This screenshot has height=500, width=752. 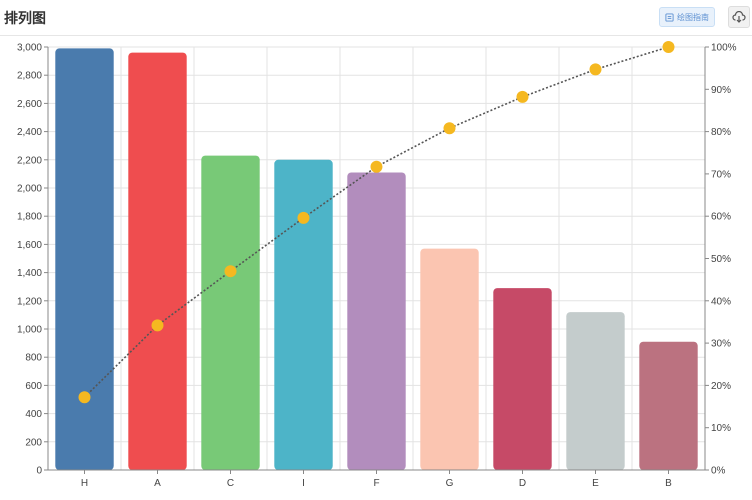 What do you see at coordinates (29, 245) in the screenshot?
I see `y-tick-label: 1,600` at bounding box center [29, 245].